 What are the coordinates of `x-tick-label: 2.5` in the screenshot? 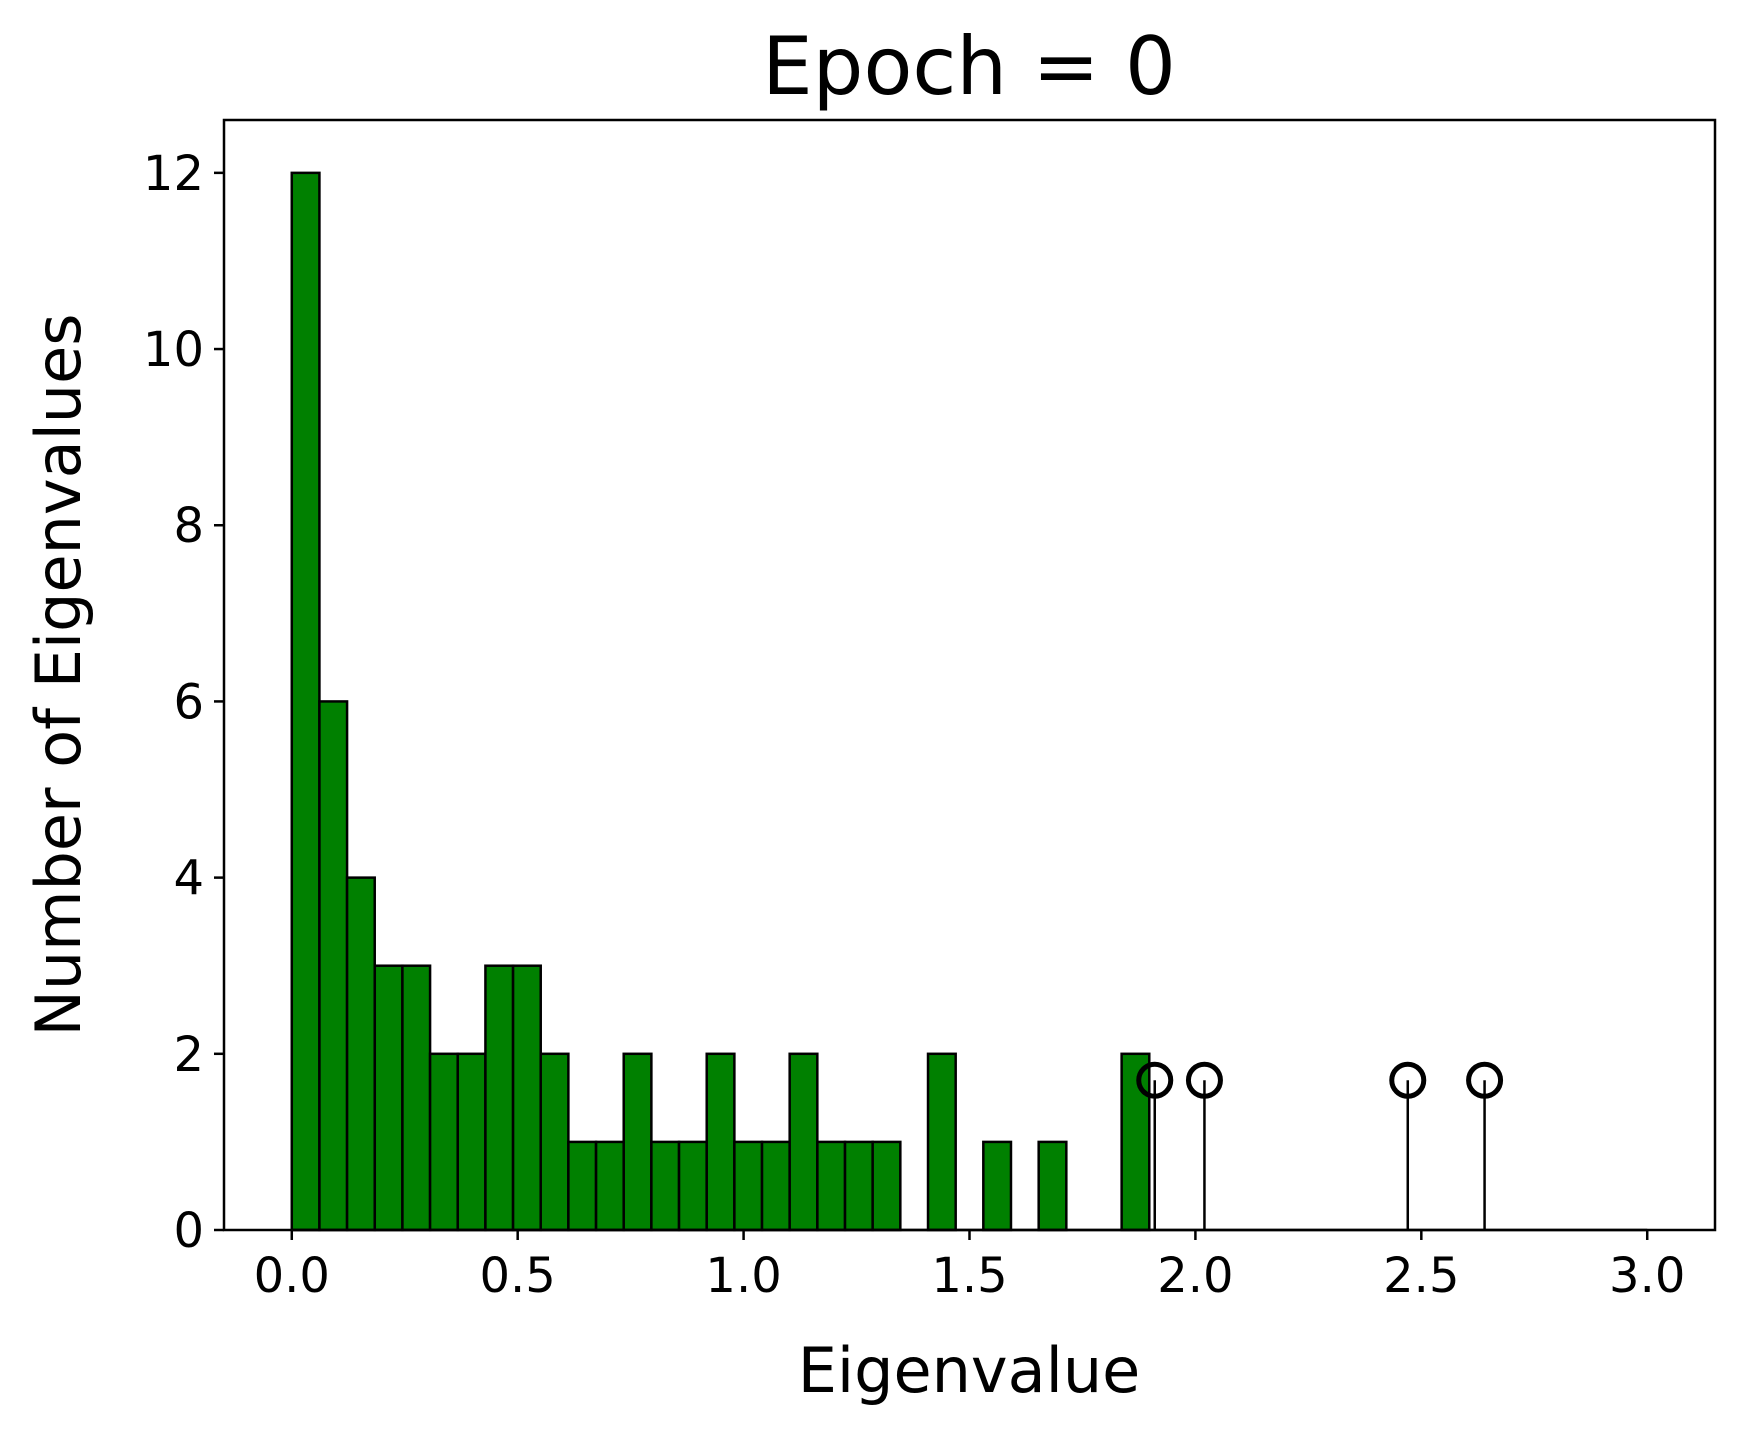 It's located at (1421, 1276).